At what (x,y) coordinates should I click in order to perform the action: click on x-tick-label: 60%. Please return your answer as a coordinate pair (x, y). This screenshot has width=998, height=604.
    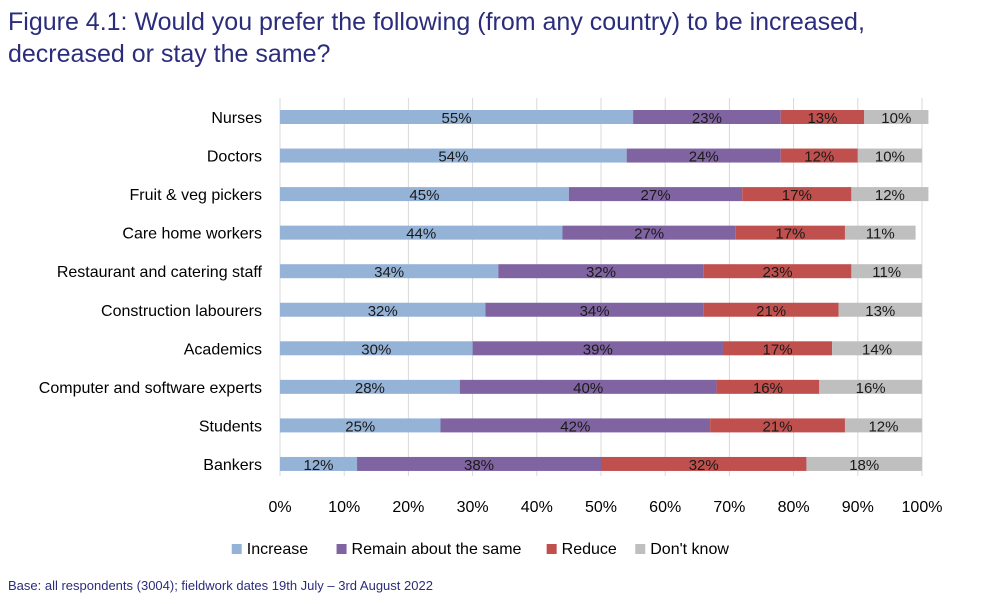
    Looking at the image, I should click on (665, 507).